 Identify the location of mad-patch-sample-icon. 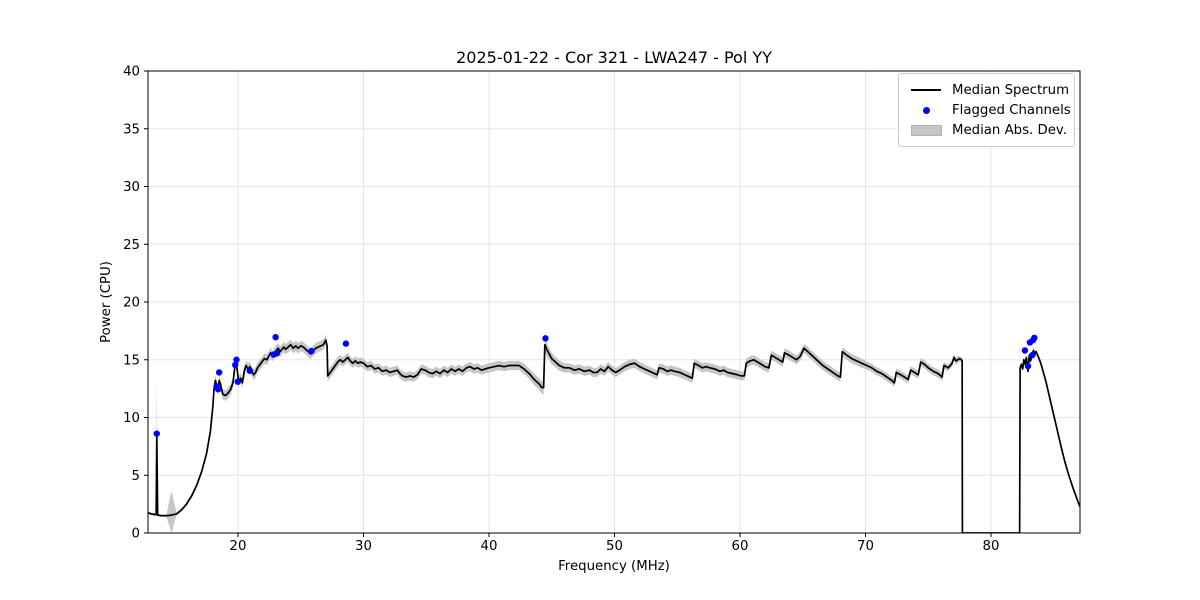
(926, 130).